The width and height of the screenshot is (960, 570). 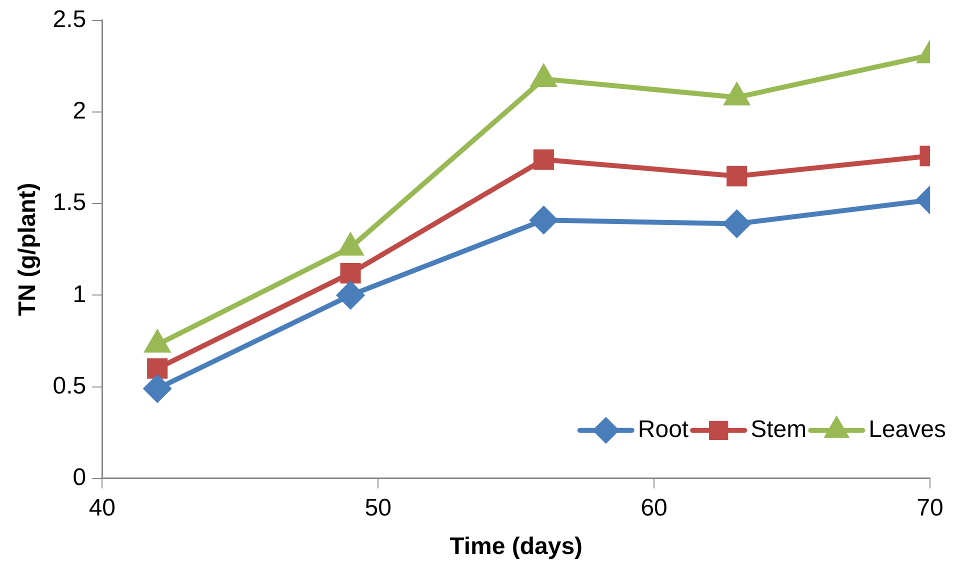 What do you see at coordinates (69, 386) in the screenshot?
I see `y-tick-label: 0.5` at bounding box center [69, 386].